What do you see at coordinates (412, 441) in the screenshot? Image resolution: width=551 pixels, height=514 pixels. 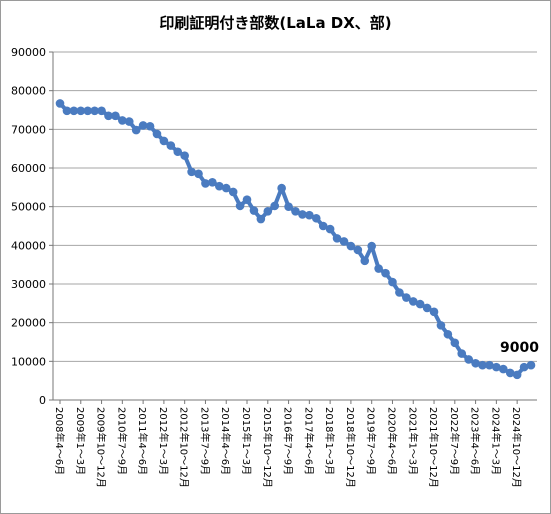 I see `x-tick-label: 2021年1〜3月` at bounding box center [412, 441].